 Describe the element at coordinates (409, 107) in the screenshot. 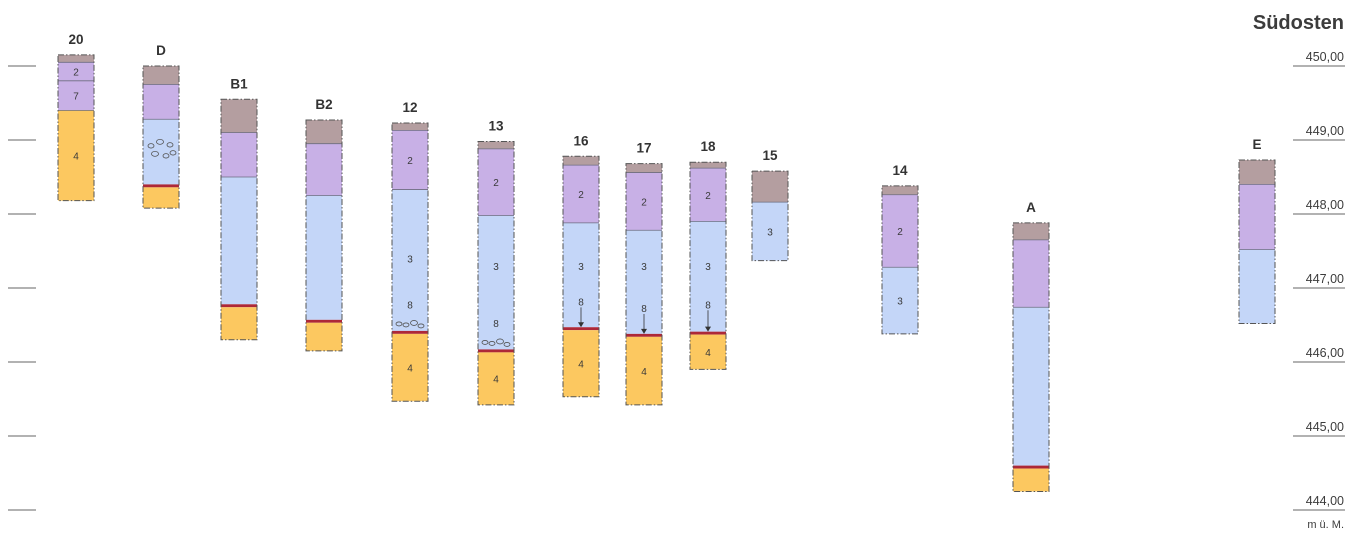

I see `borehole-label: 12` at that location.